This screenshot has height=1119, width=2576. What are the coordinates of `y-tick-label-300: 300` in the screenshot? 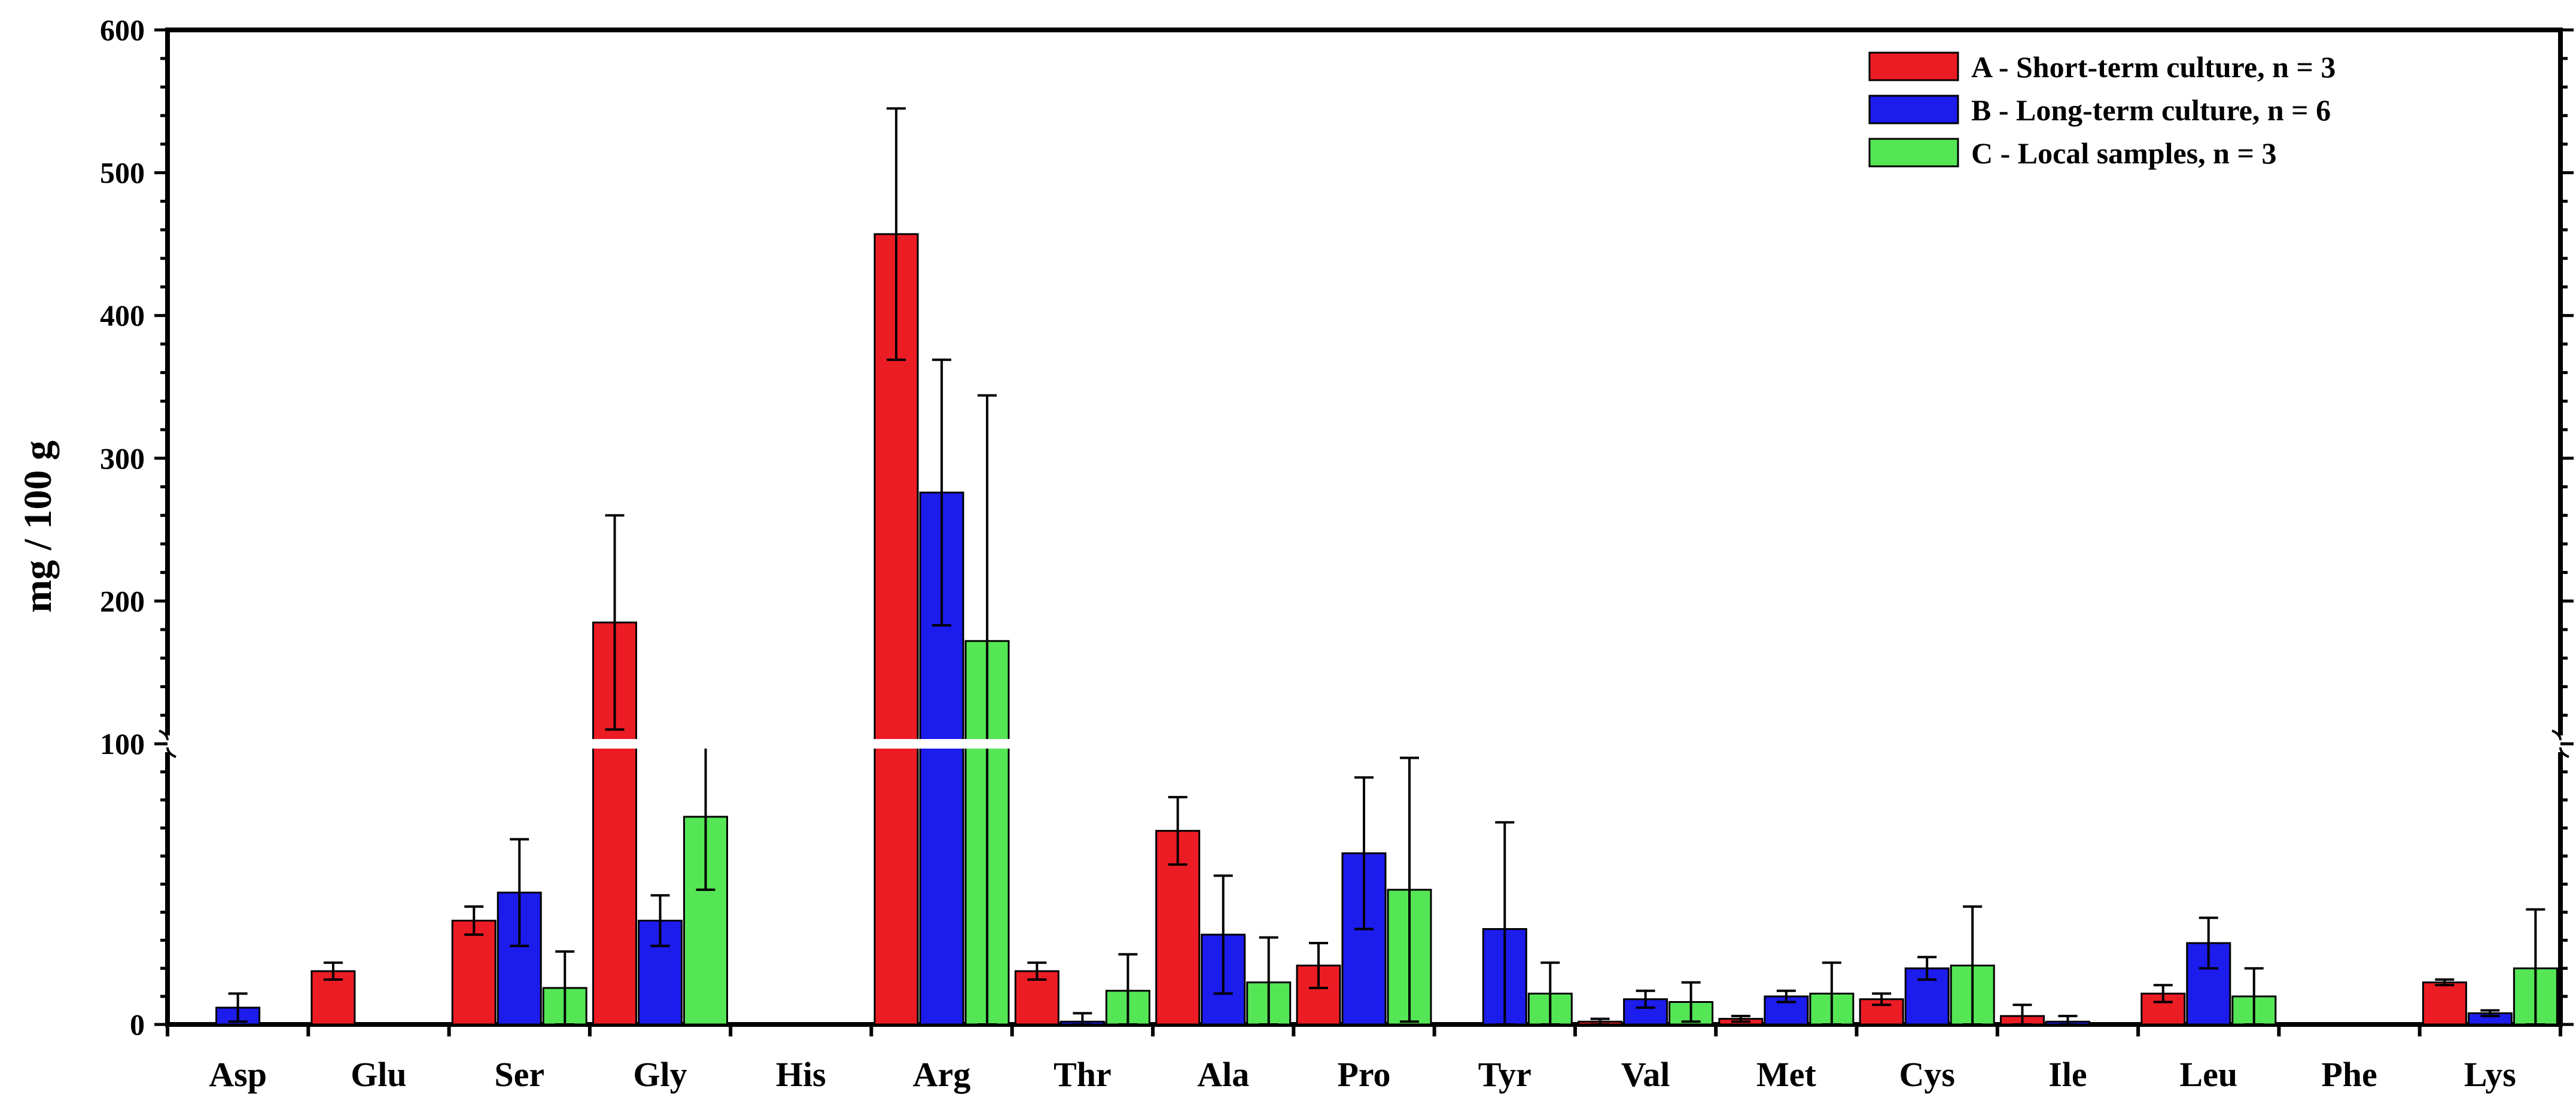 It's located at (122, 458).